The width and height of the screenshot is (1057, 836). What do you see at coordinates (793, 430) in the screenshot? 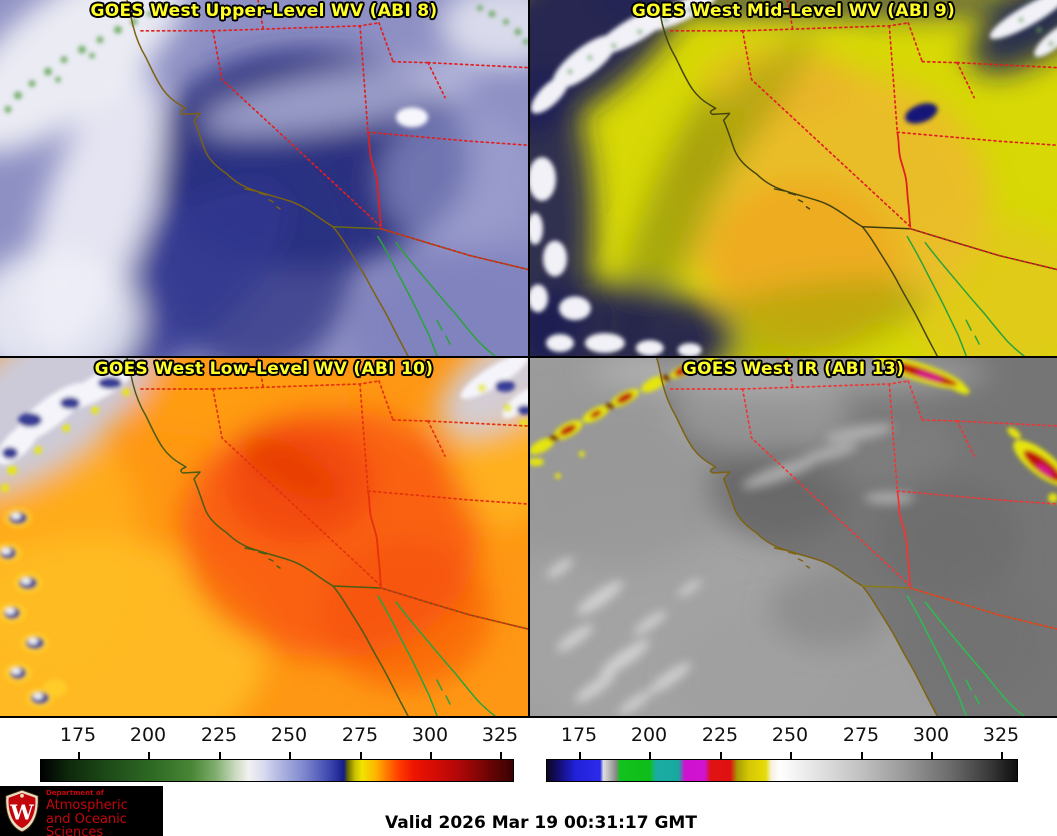
I see `enhanced-cold-cloud-tops` at bounding box center [793, 430].